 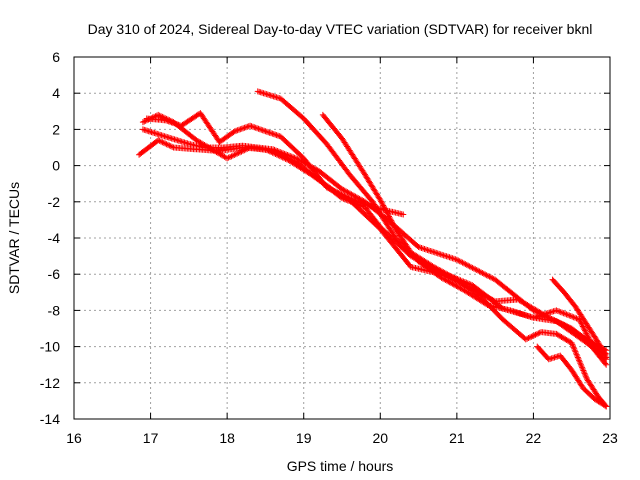 What do you see at coordinates (56, 166) in the screenshot?
I see `y-tick-label: 0` at bounding box center [56, 166].